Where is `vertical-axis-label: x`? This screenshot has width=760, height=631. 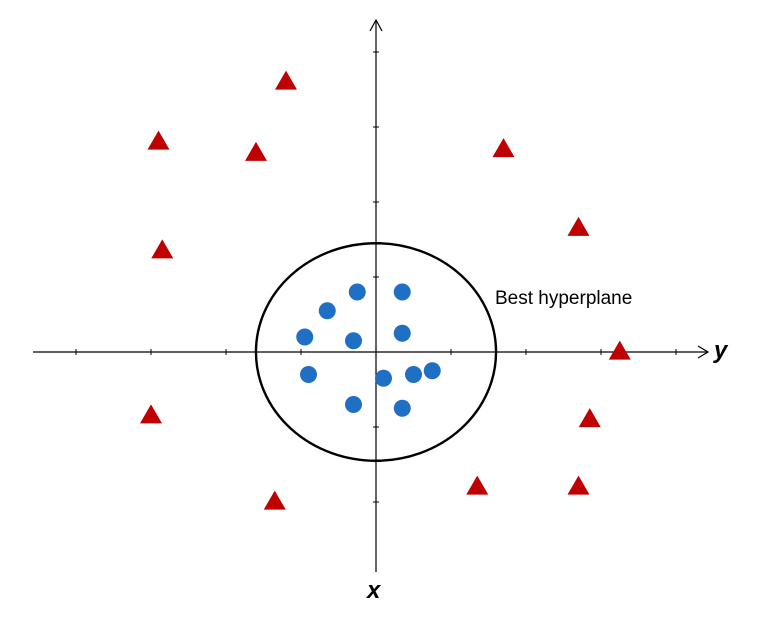 vertical-axis-label: x is located at coordinates (373, 590).